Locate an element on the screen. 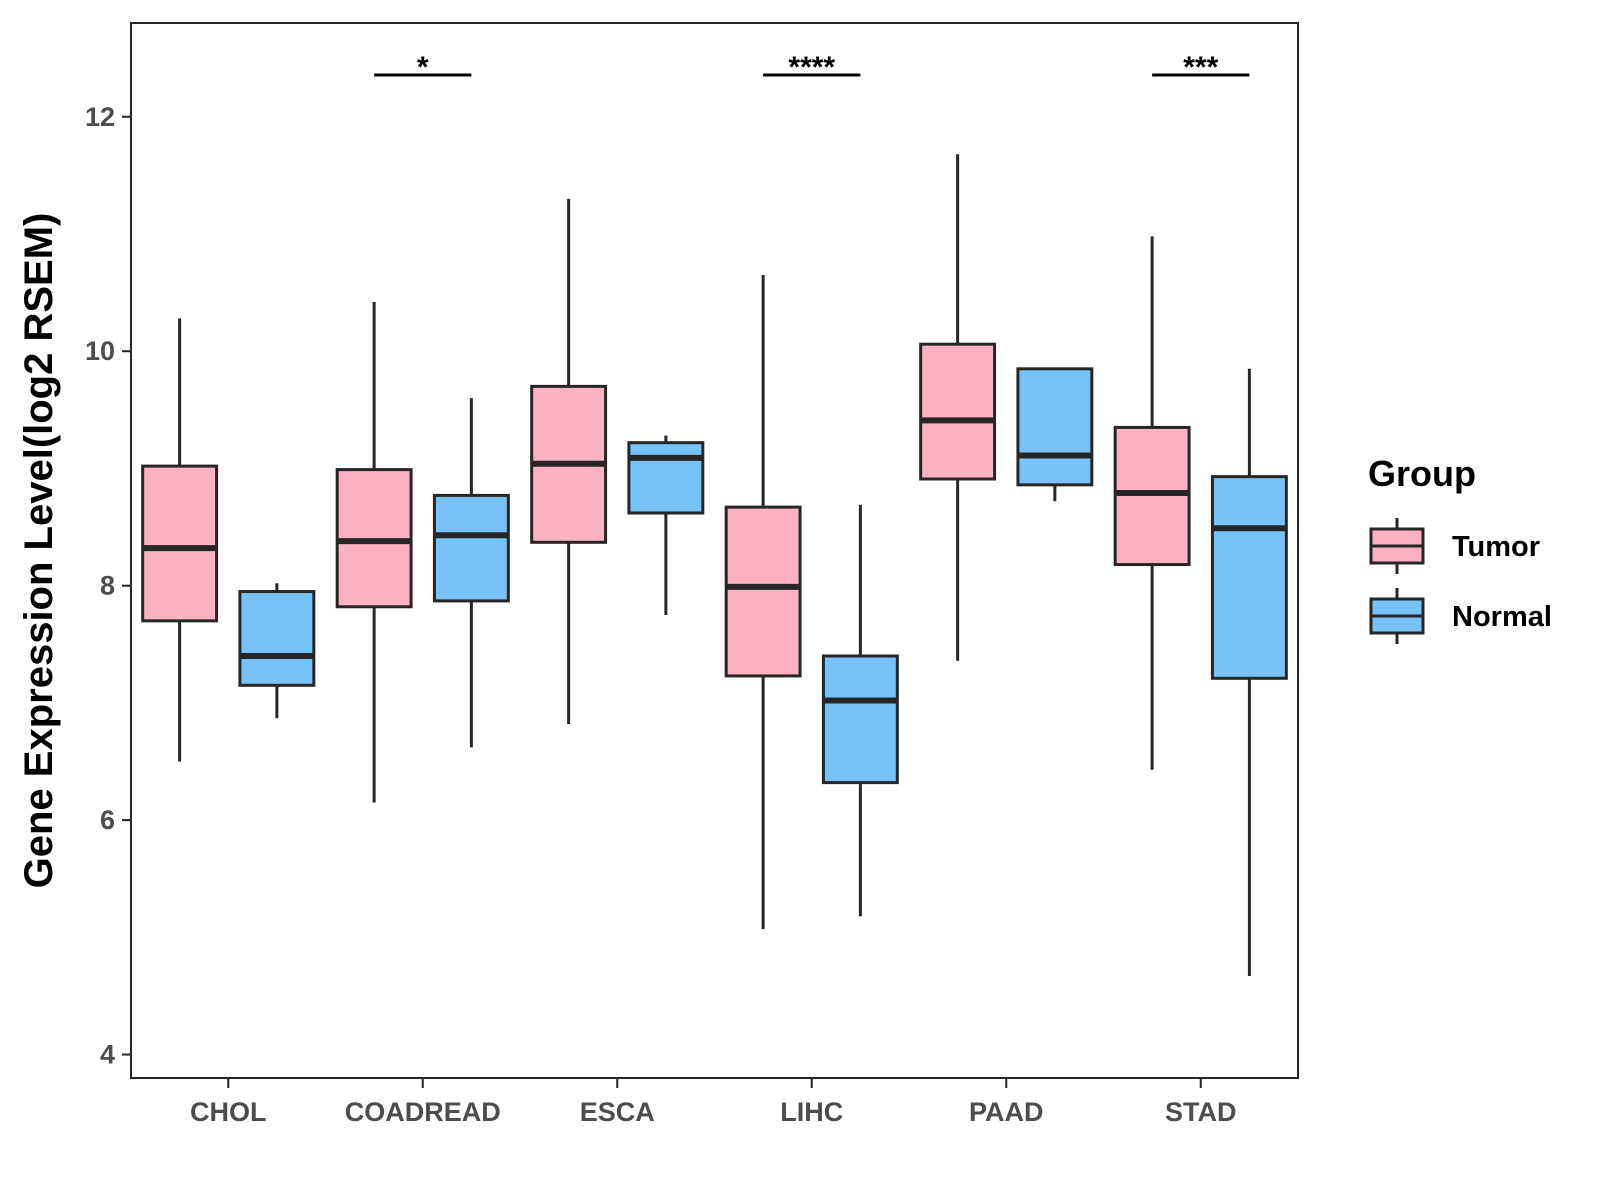 The image size is (1600, 1200). box-normal-coadread is located at coordinates (471, 573).